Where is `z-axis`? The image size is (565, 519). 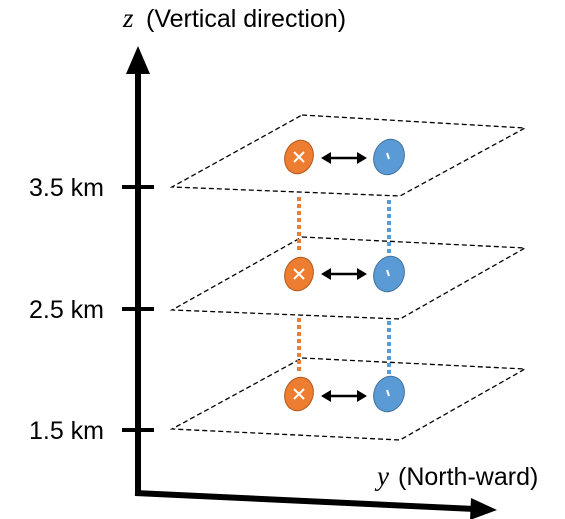
z-axis is located at coordinates (138, 271).